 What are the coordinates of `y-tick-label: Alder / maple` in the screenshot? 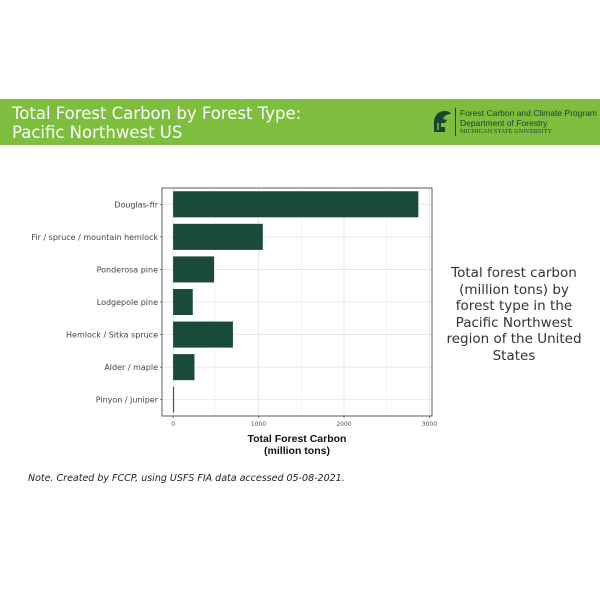 It's located at (131, 367).